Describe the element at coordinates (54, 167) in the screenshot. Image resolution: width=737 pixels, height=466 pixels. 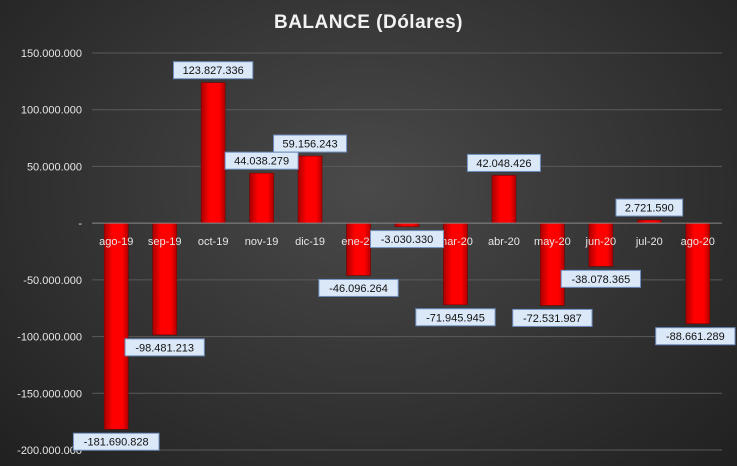
I see `y-tick-label: 50.000.000` at that location.